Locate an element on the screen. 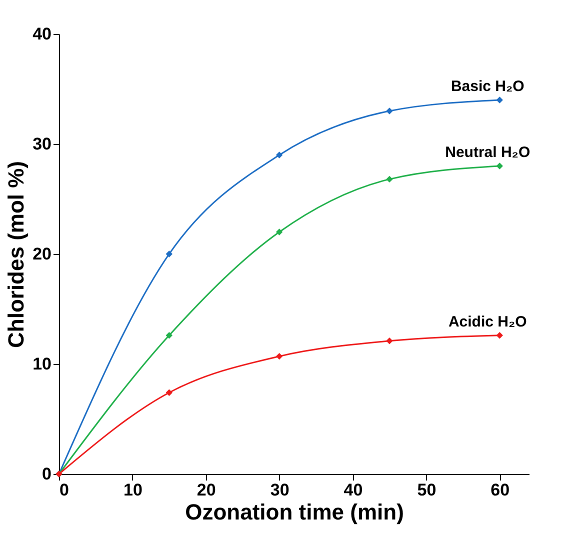 The height and width of the screenshot is (543, 586). y-axis-title: Chlorides (mol %) is located at coordinates (16, 254).